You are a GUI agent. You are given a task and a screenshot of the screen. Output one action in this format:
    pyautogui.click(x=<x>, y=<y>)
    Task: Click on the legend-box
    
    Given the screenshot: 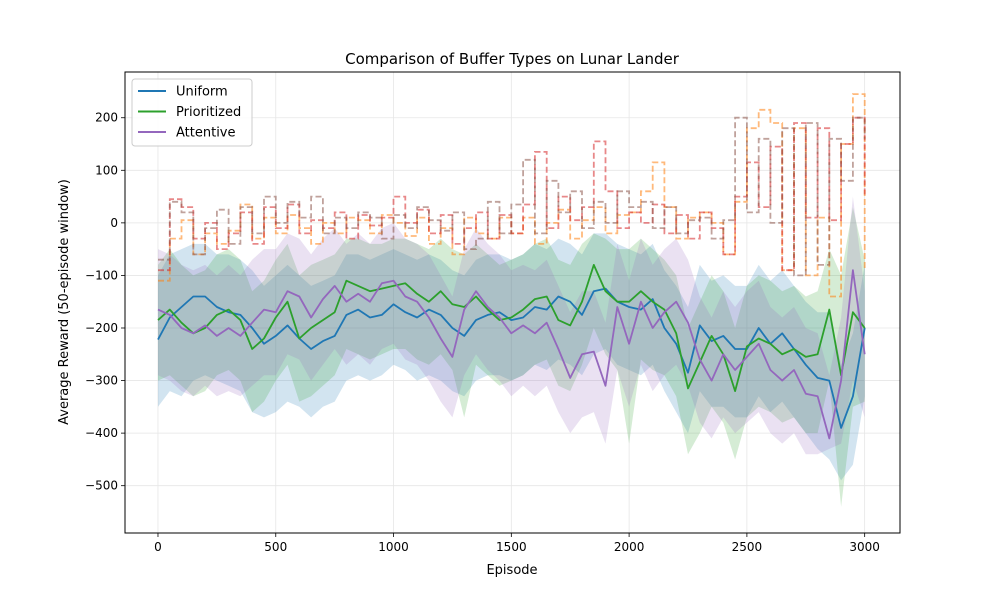 What is the action you would take?
    pyautogui.click(x=192, y=112)
    